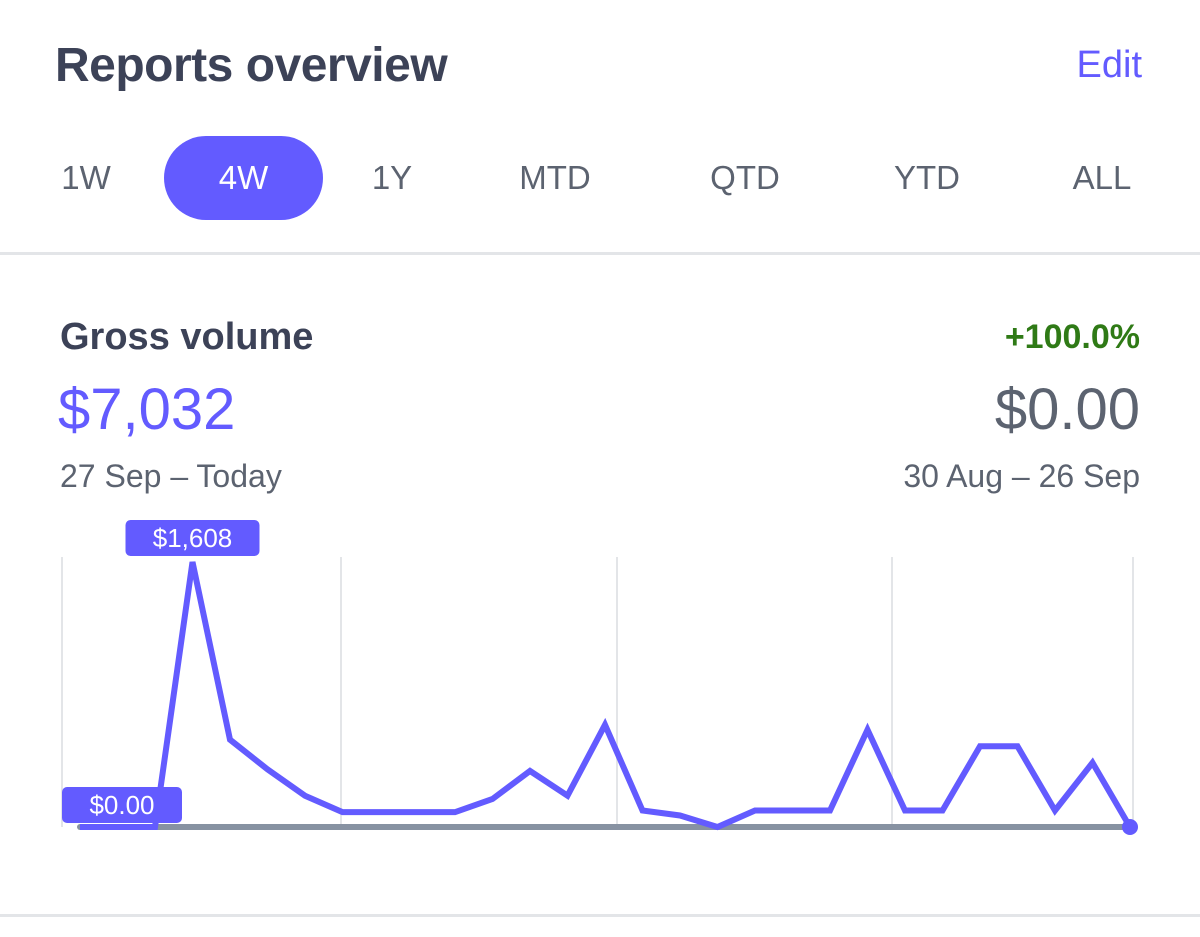  Describe the element at coordinates (161, 671) in the screenshot. I see `chart-labels: $1,608 $0.00` at that location.